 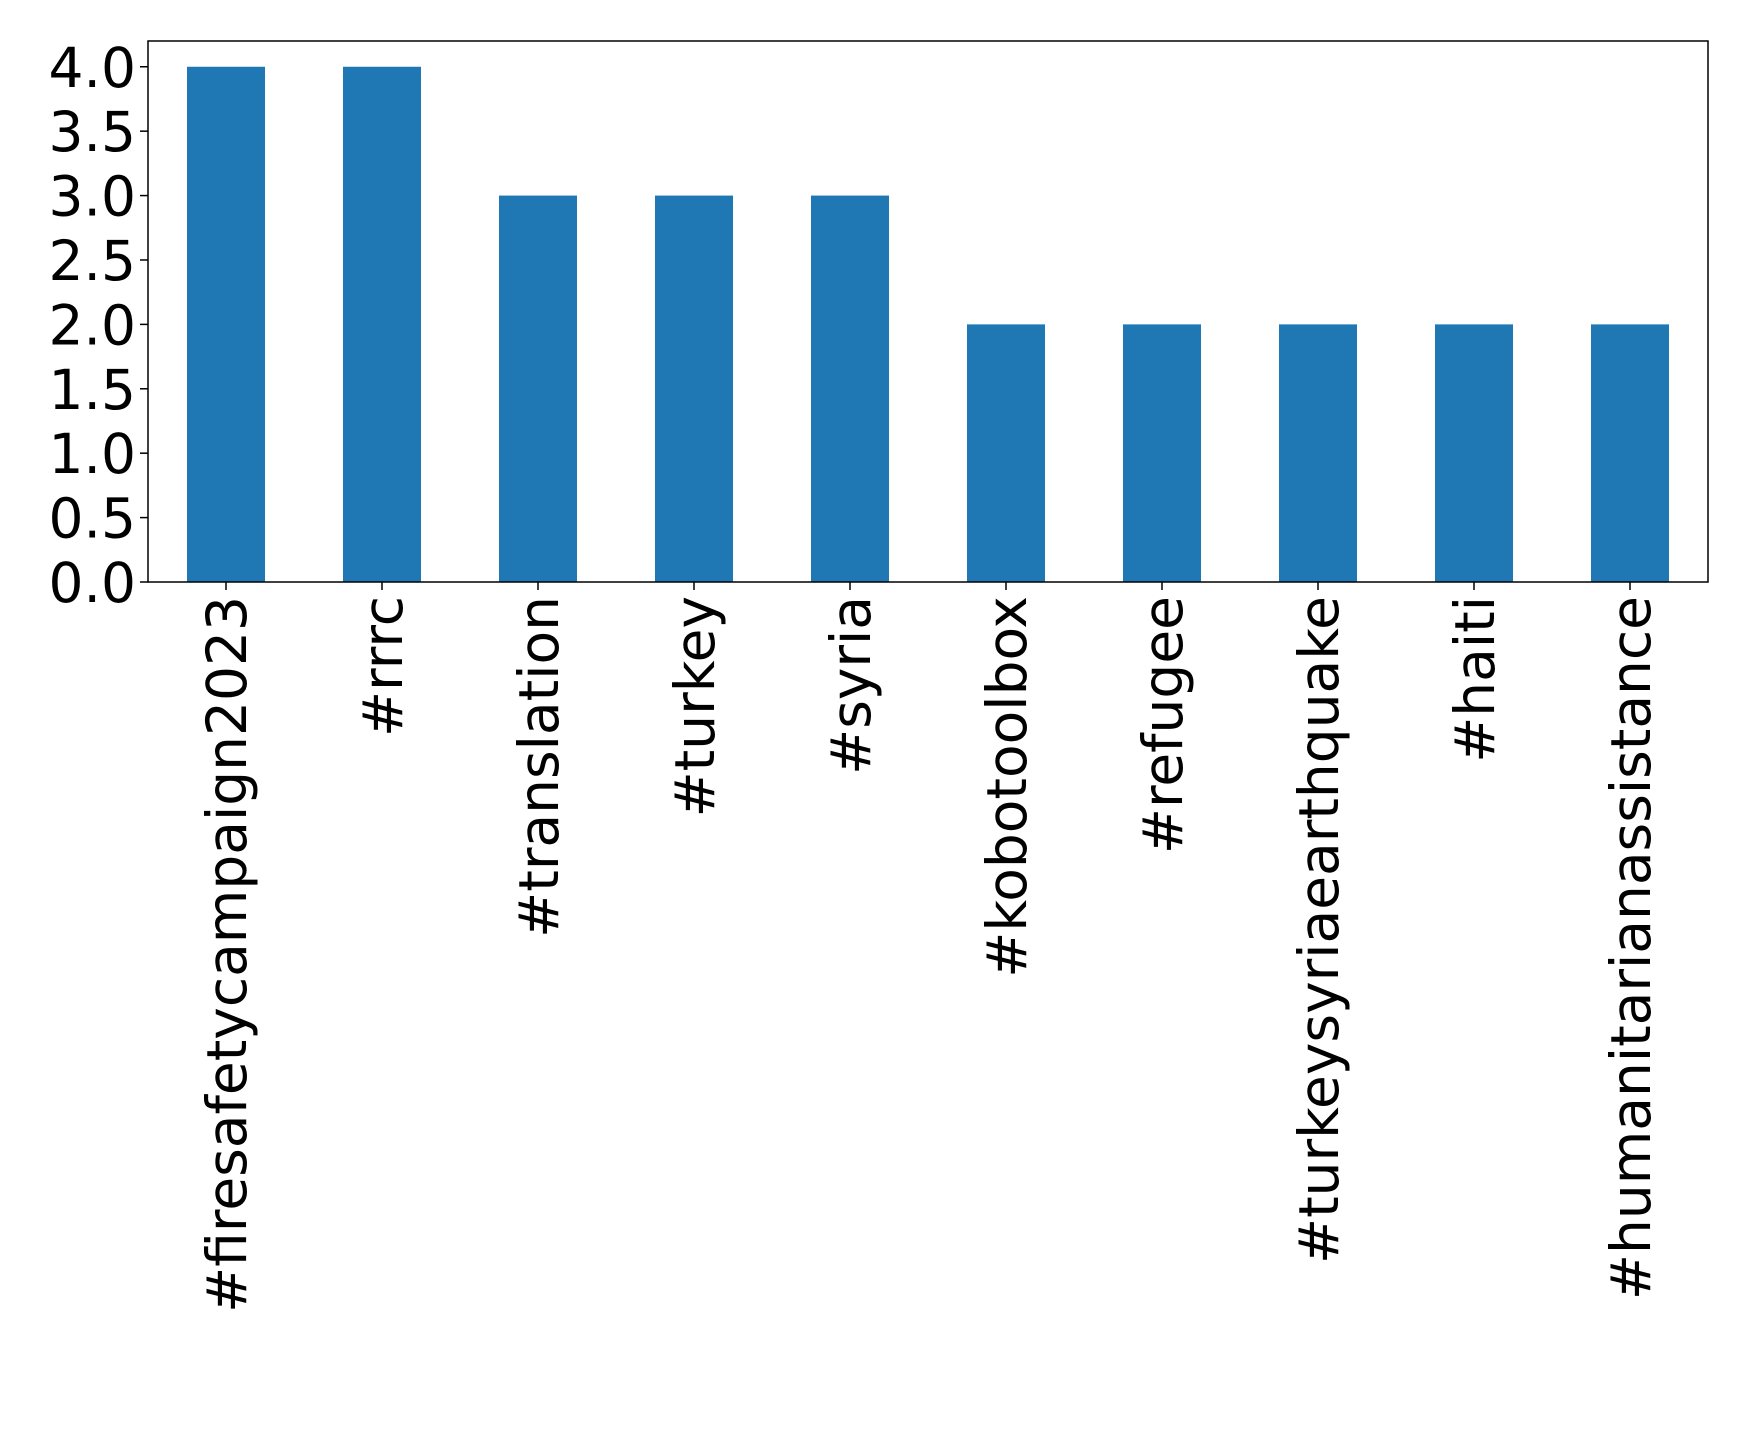 I want to click on x-tick-label: #haiti, so click(x=1475, y=679).